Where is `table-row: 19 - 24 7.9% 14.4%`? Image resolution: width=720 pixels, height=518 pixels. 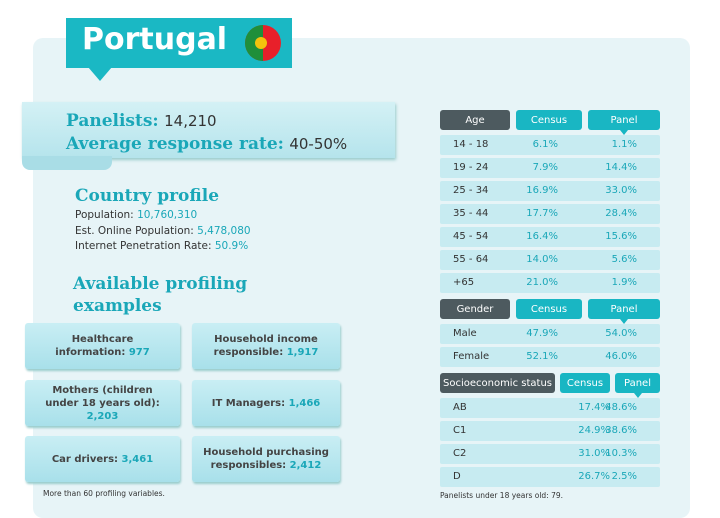
table-row: 19 - 24 7.9% 14.4% is located at coordinates (550, 168).